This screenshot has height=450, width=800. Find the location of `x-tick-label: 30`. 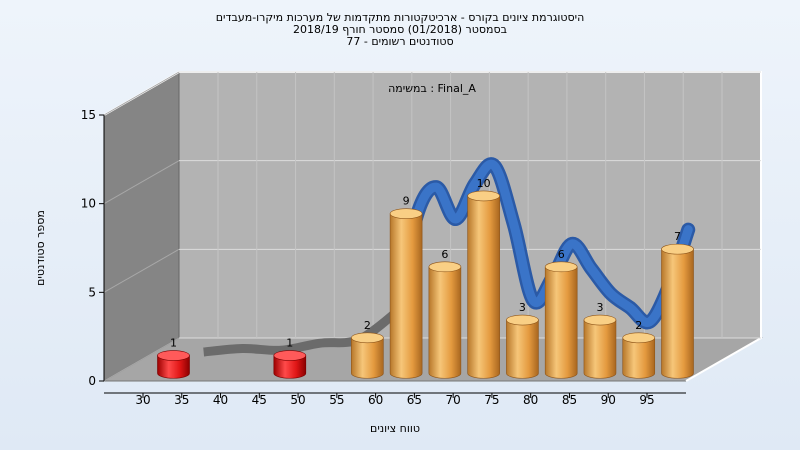

x-tick-label: 30 is located at coordinates (142, 400).